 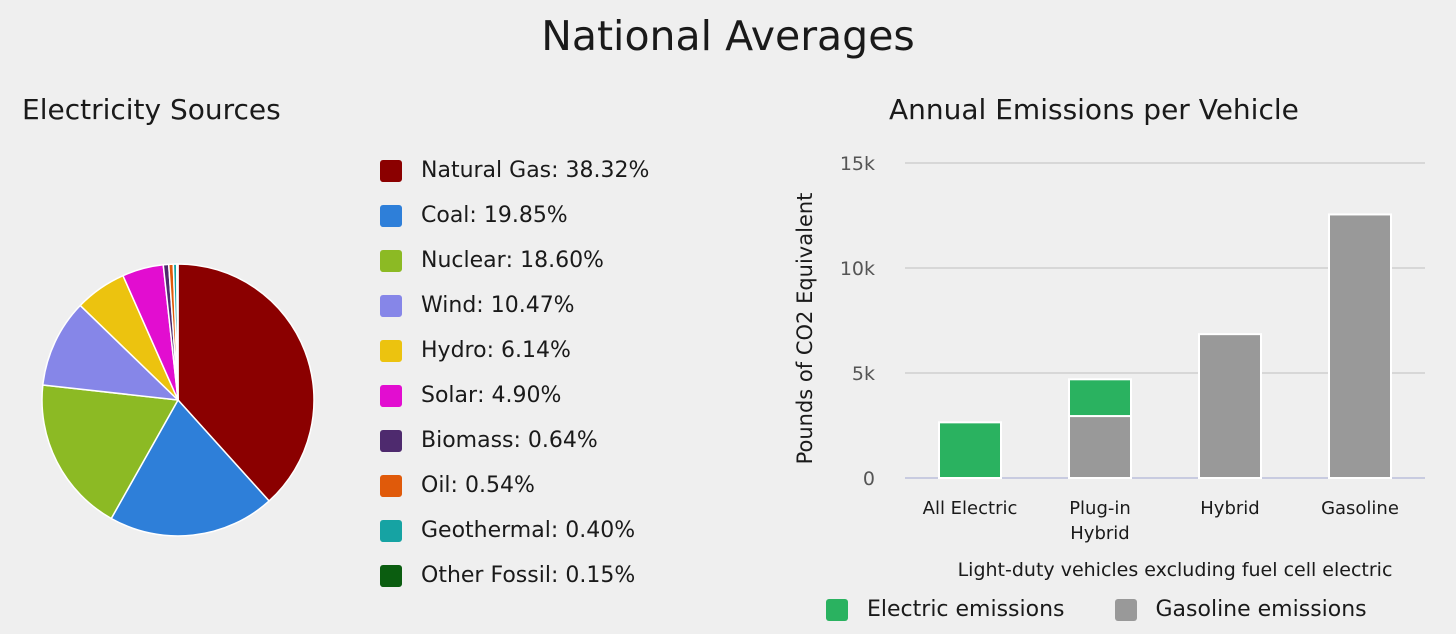 What do you see at coordinates (1100, 447) in the screenshot?
I see `bar-plug-in-hybrid-gasoline-emissions` at bounding box center [1100, 447].